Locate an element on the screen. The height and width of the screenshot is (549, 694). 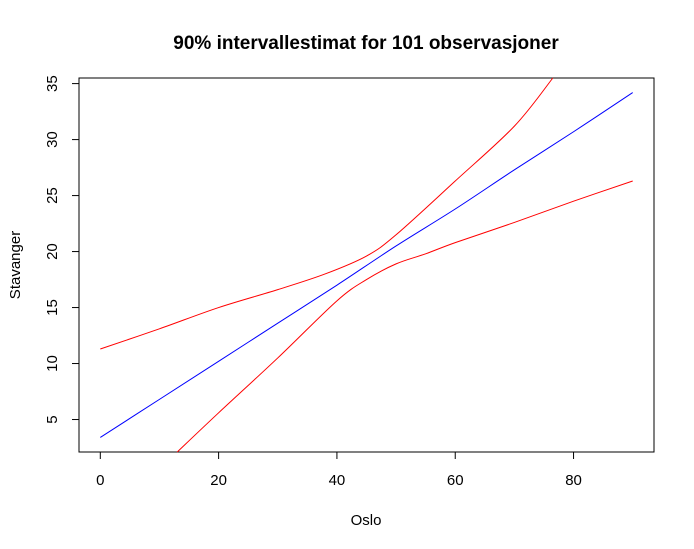
y-axis: 5 10 15 20 25 30 35 is located at coordinates (62, 249).